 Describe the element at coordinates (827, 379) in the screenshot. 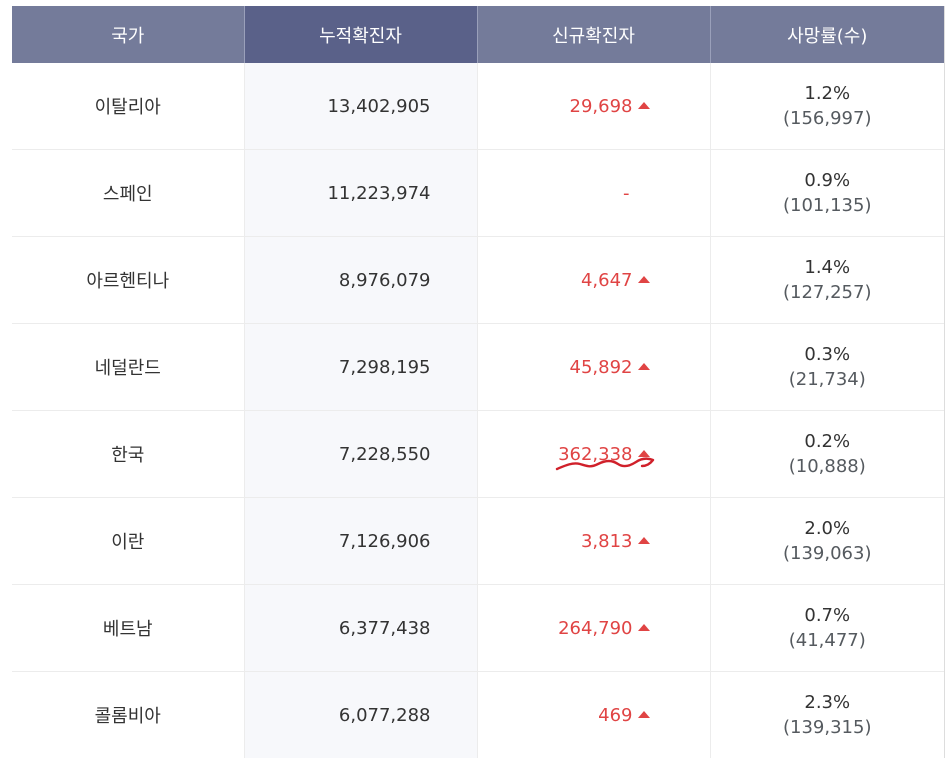

I see `death-count: (21,734)` at that location.